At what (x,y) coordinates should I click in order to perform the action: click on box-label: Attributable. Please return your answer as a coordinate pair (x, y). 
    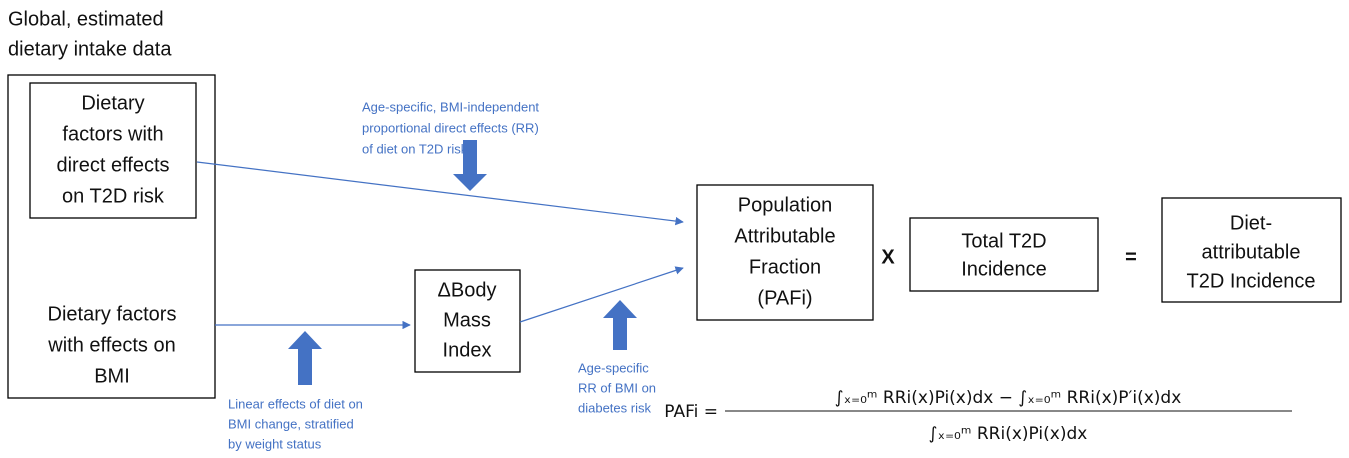
    Looking at the image, I should click on (784, 236).